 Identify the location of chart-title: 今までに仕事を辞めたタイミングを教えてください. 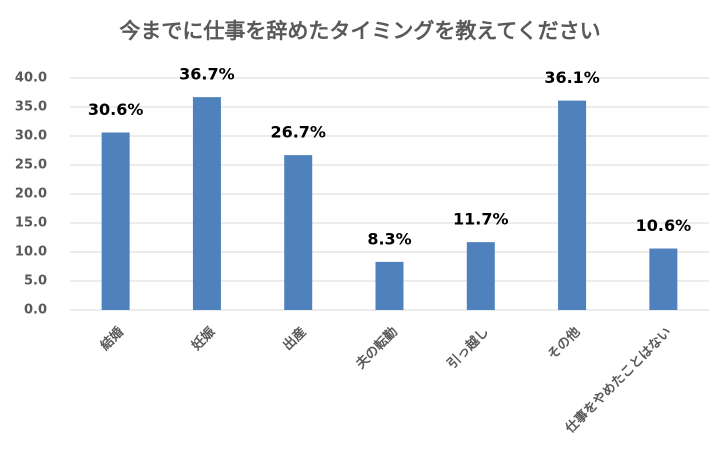
(359, 31).